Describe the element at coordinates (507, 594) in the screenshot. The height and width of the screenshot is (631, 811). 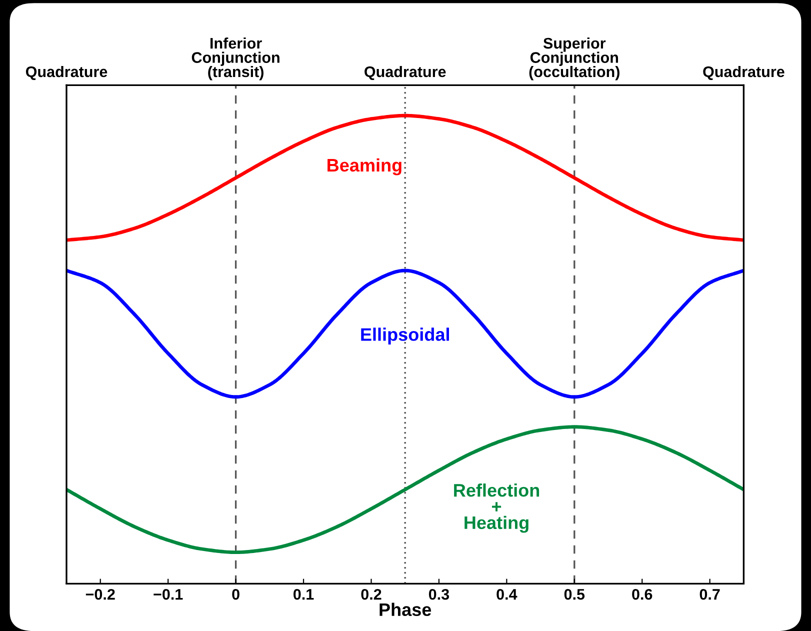
I see `x-tick-label: 0.4` at that location.